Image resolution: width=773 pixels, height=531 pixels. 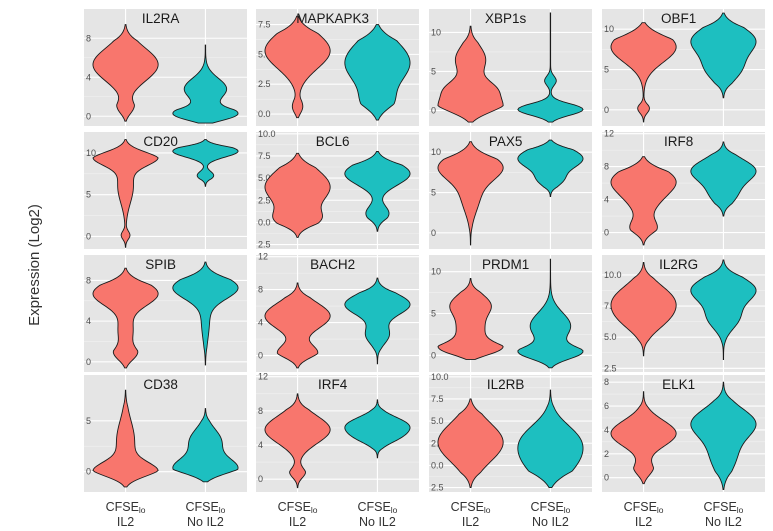 I want to click on panel-title: BACH2, so click(x=332, y=264).